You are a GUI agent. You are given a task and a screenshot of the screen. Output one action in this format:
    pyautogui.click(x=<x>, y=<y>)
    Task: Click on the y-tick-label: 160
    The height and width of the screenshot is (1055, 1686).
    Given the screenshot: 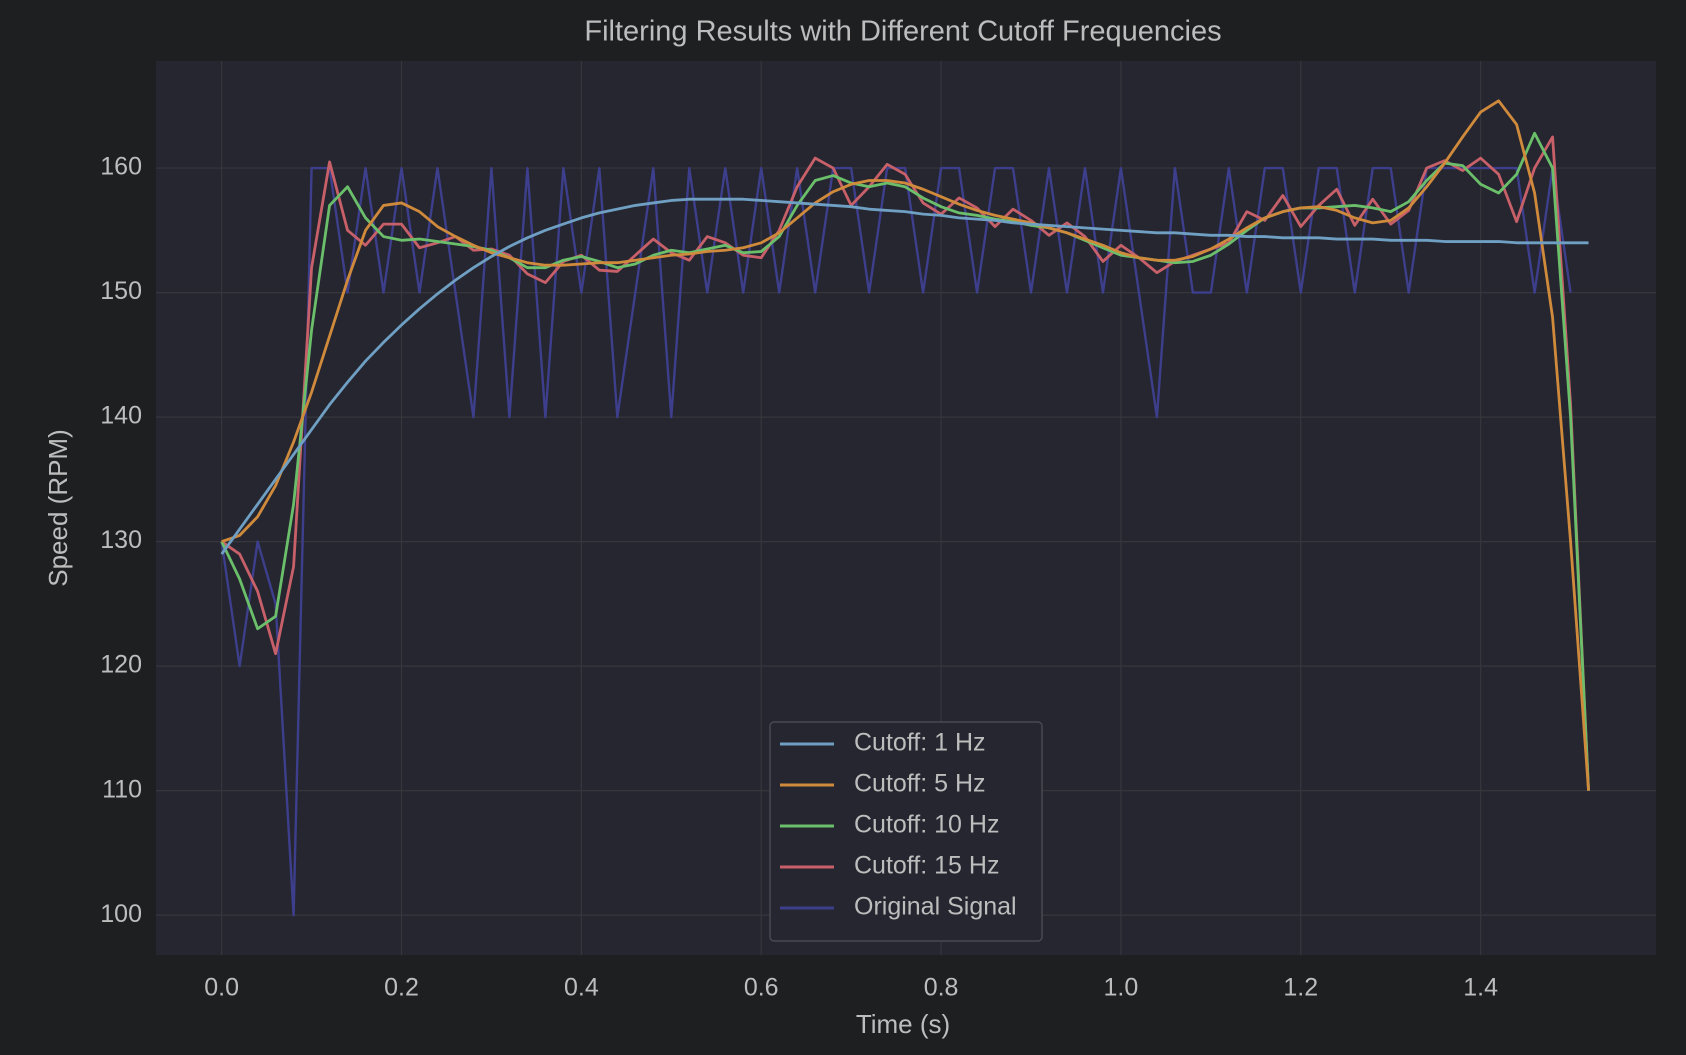 What is the action you would take?
    pyautogui.click(x=121, y=167)
    